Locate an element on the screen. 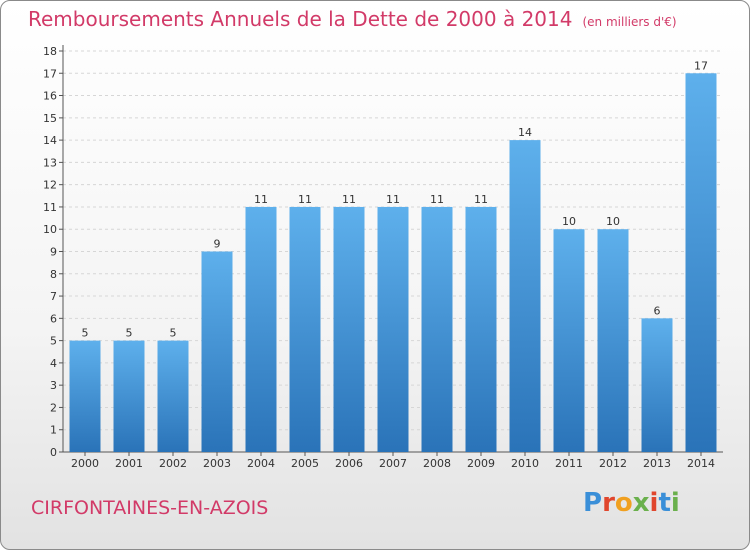 Image resolution: width=750 pixels, height=550 pixels. bar-2003 is located at coordinates (217, 351).